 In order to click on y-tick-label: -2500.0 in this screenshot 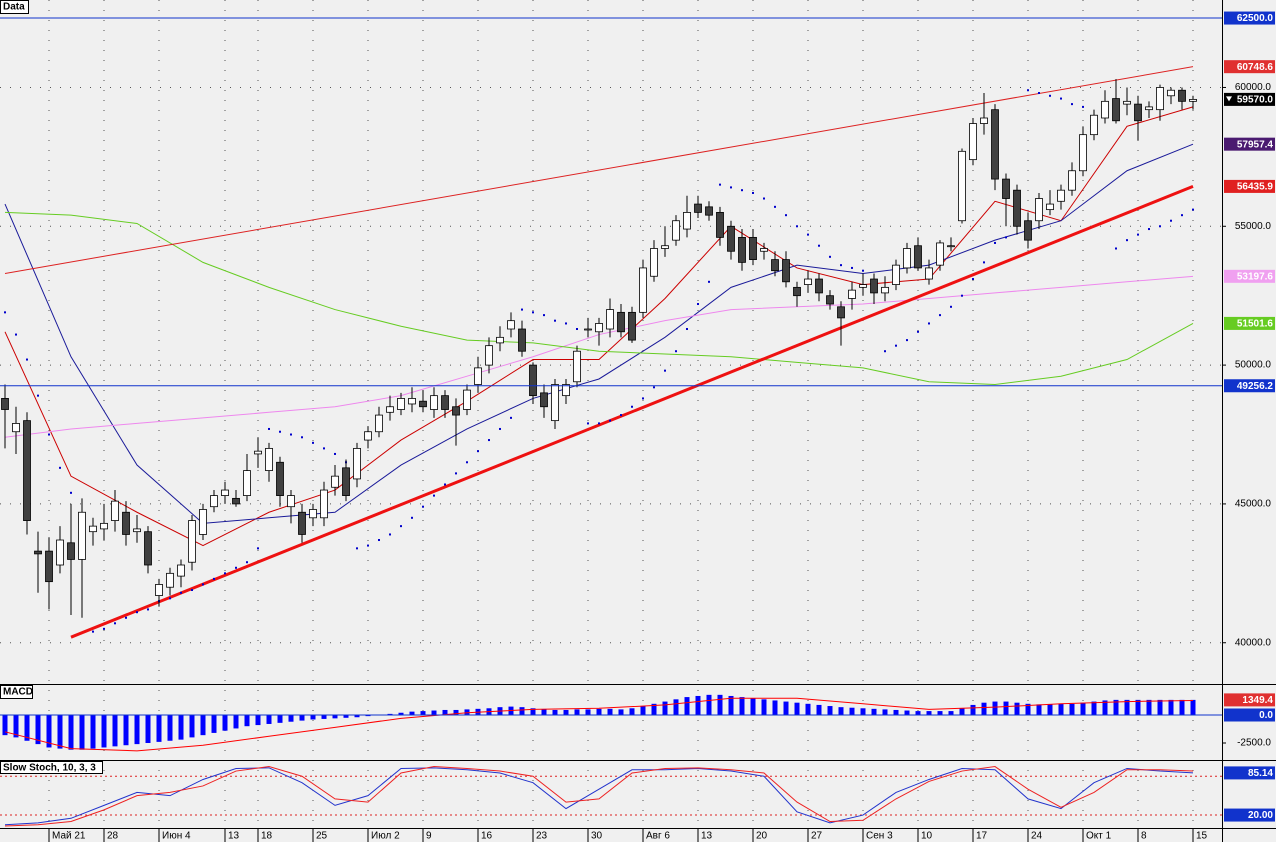, I will do `click(1254, 743)`.